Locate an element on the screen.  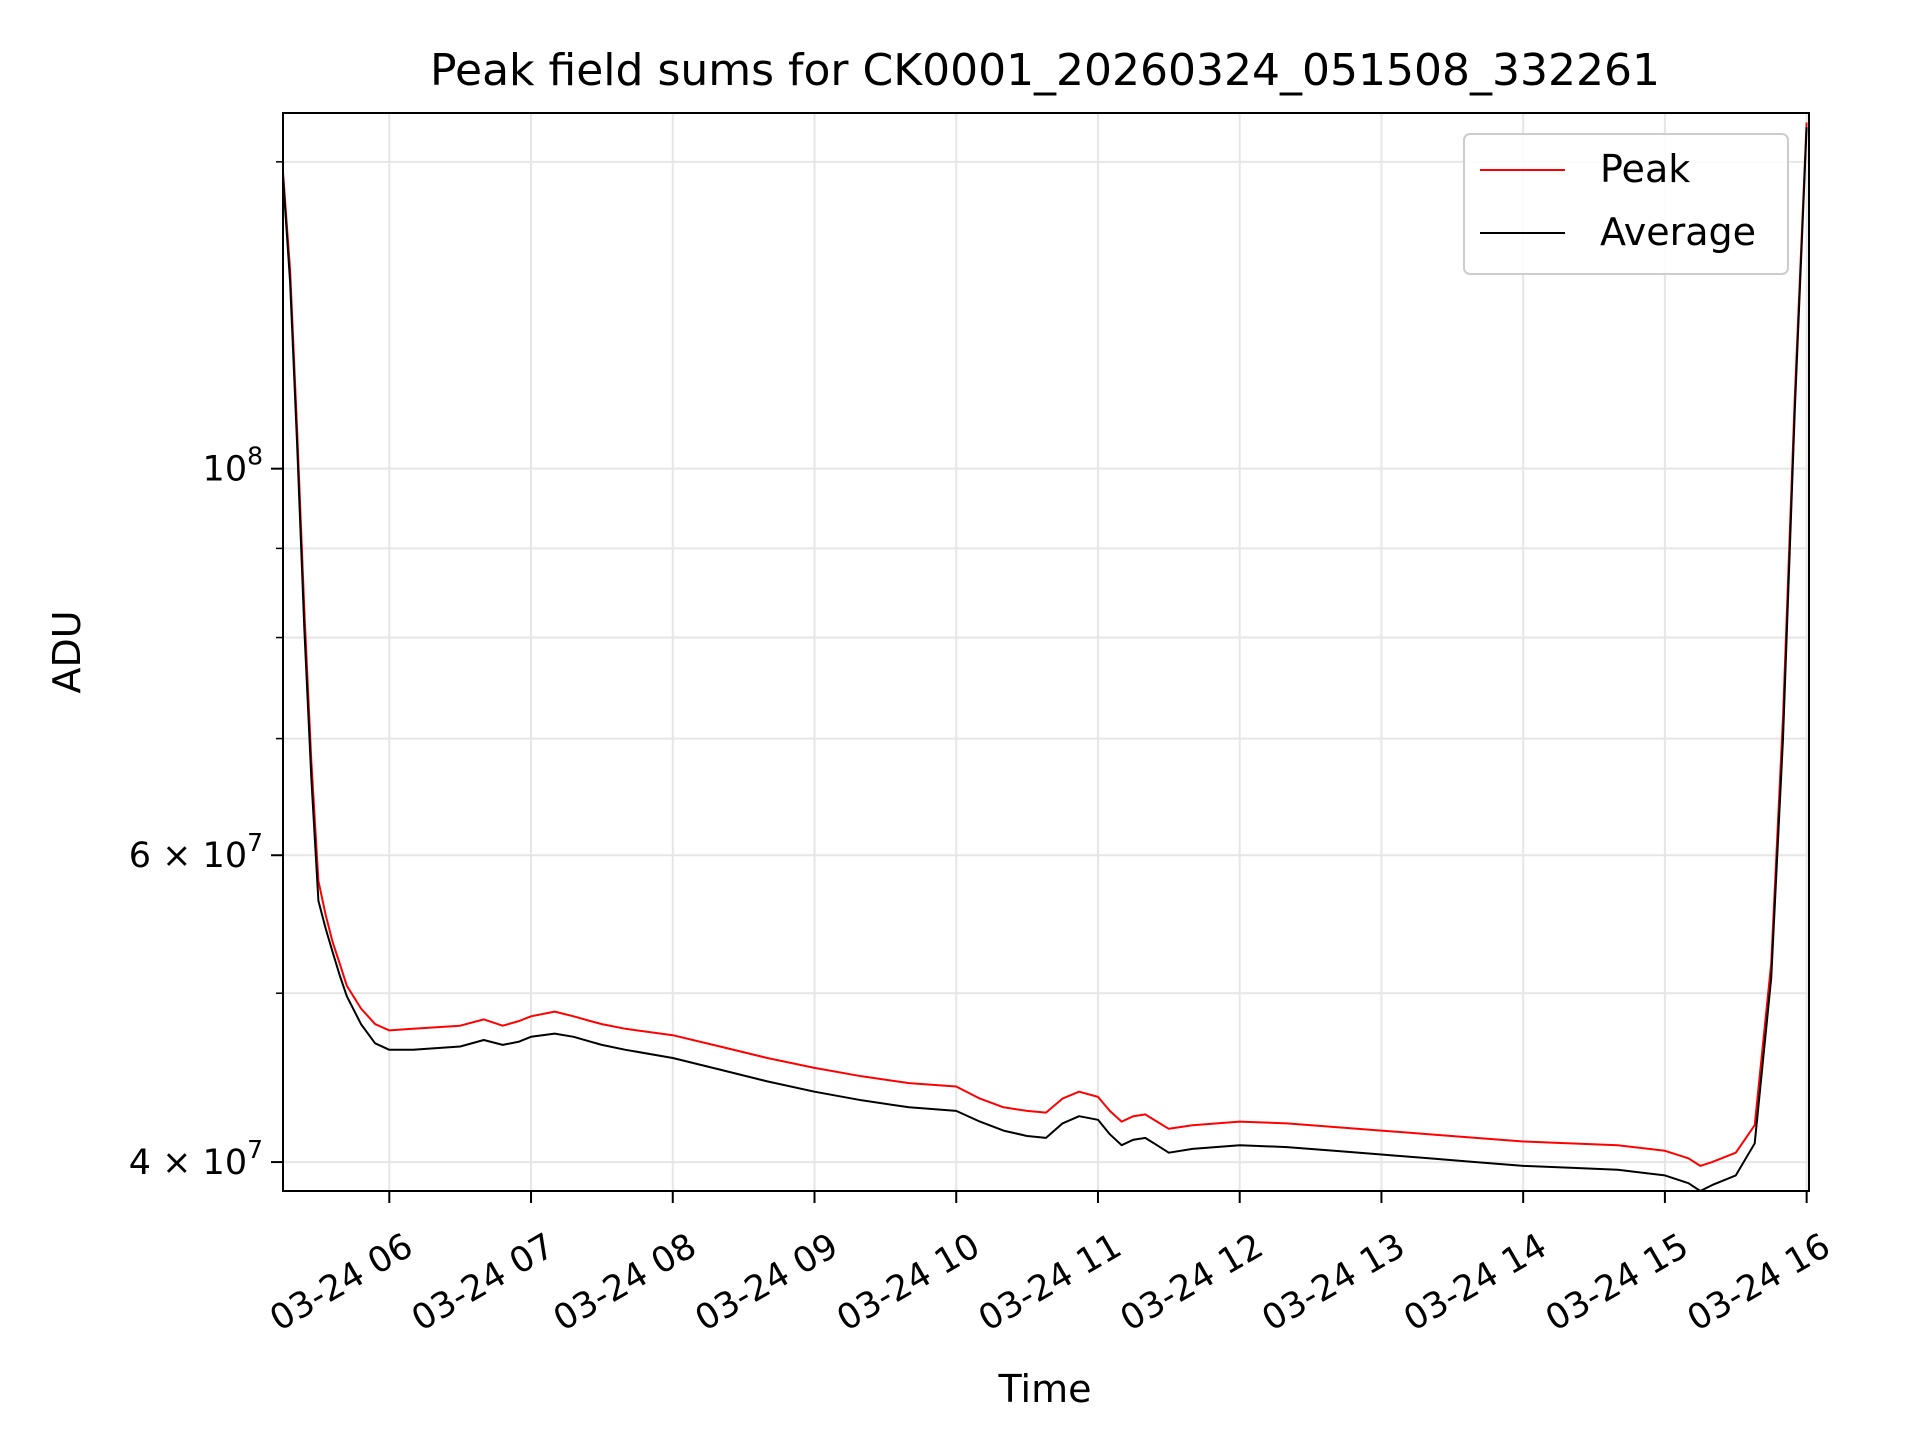
y-tick-label: 4 × 107 is located at coordinates (196, 1159).